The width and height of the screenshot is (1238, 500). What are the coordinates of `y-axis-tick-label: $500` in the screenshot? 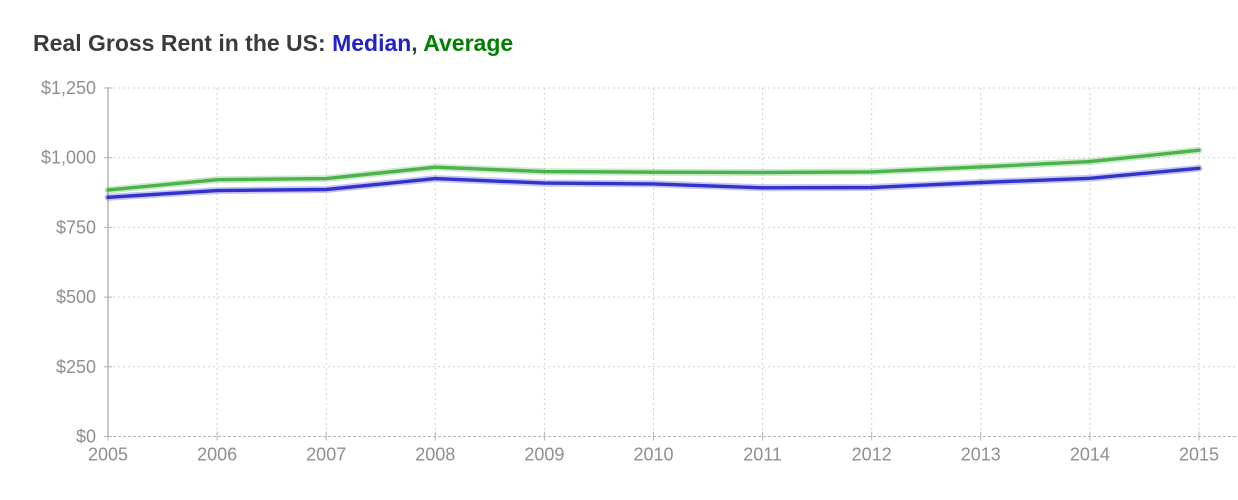 It's located at (76, 297).